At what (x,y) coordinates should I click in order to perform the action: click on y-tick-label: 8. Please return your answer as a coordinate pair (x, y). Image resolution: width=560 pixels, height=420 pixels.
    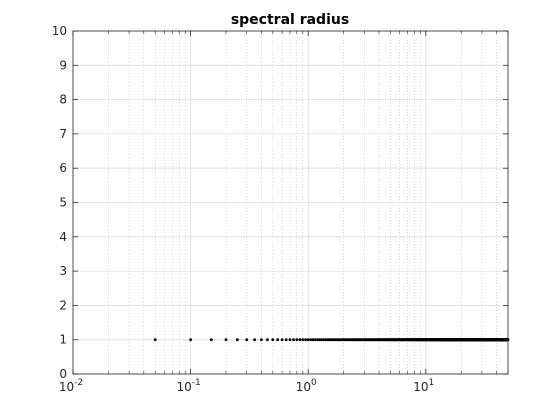
    Looking at the image, I should click on (63, 100).